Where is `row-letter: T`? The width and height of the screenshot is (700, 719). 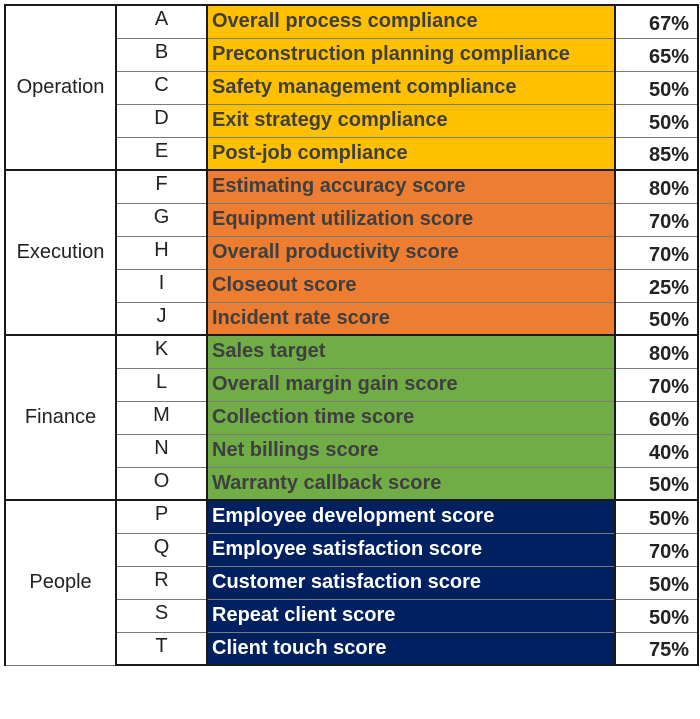
row-letter: T is located at coordinates (161, 648).